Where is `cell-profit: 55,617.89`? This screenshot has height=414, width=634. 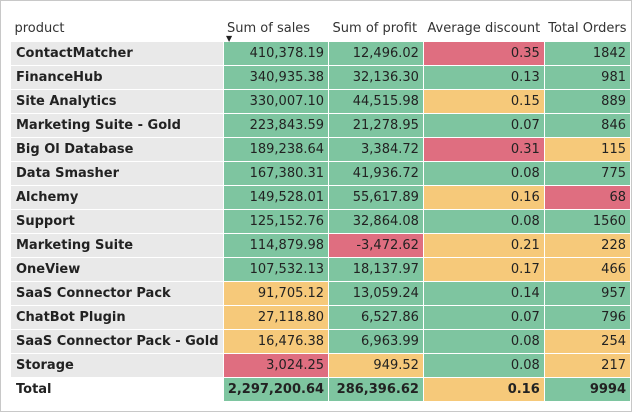
cell-profit: 55,617.89 is located at coordinates (376, 197).